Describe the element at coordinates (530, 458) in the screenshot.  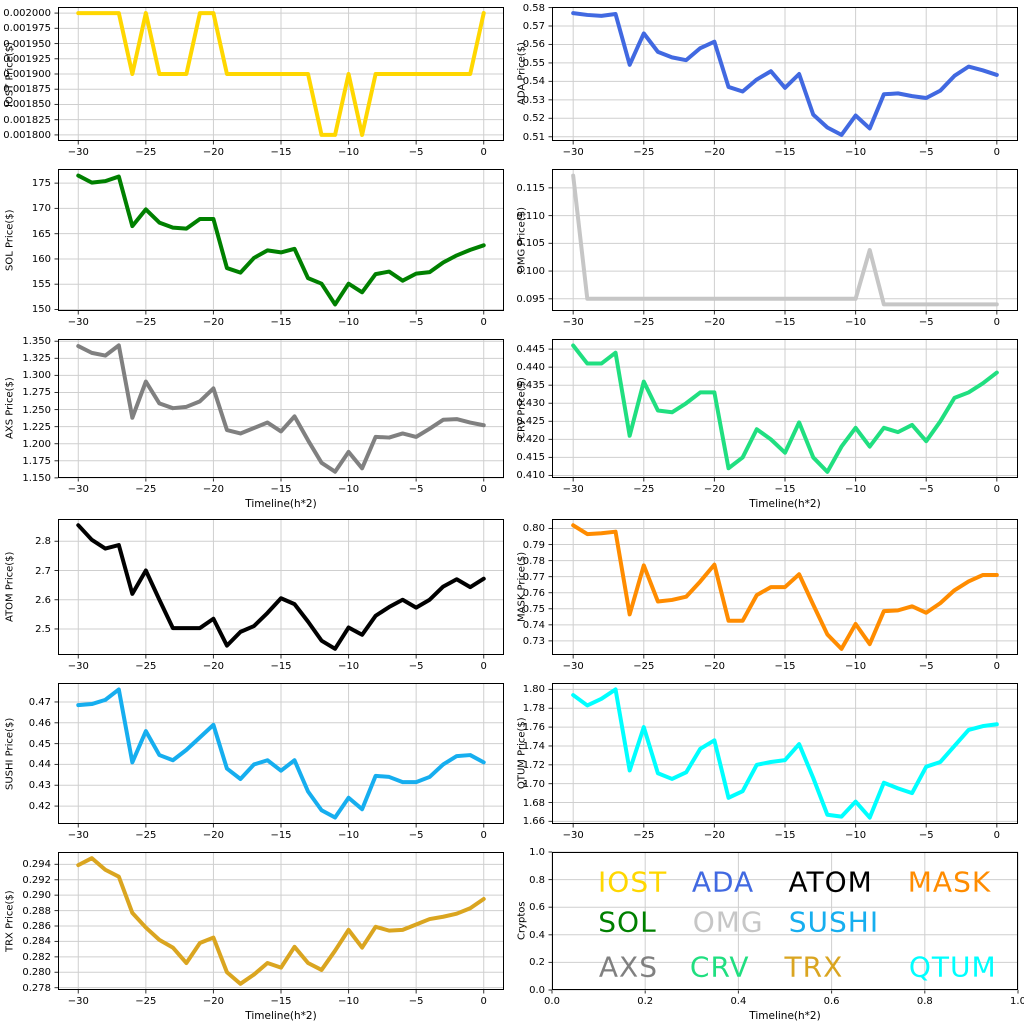
I see `y-tick-label: 0.415` at that location.